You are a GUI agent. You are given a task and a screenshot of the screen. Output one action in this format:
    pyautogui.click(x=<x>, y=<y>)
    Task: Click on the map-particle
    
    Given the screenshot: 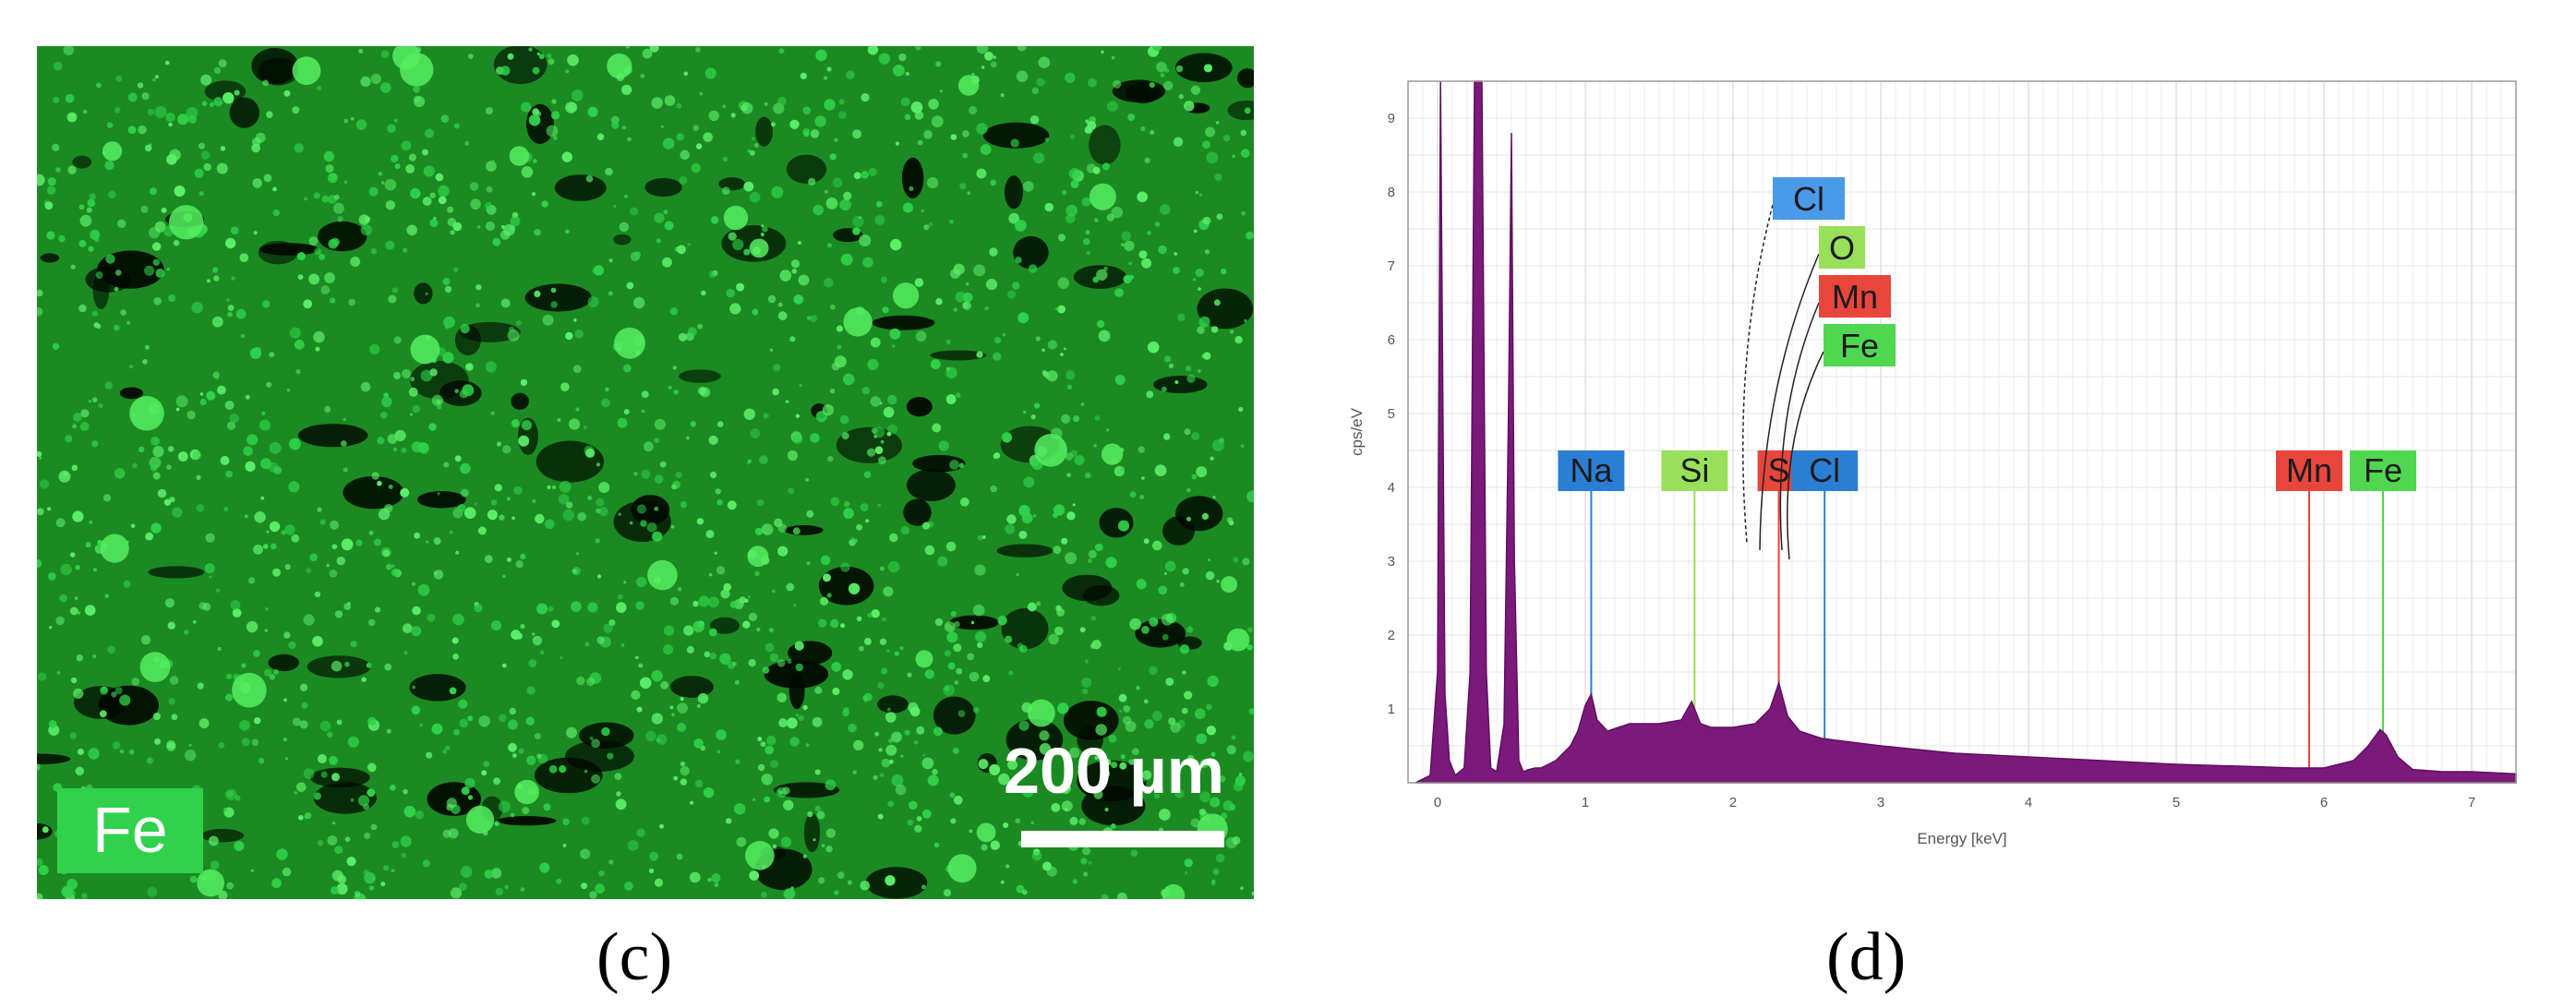 What is the action you would take?
    pyautogui.click(x=629, y=343)
    